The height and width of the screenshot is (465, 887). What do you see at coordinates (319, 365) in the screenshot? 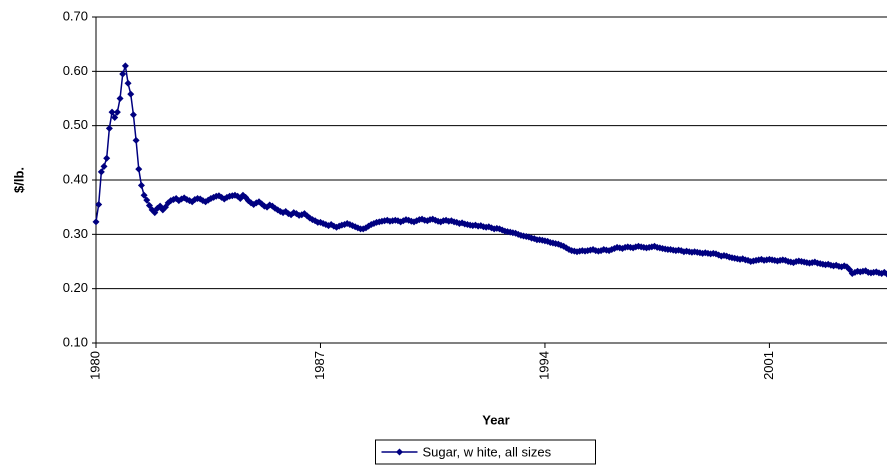
I see `x-tick-label: 1987` at bounding box center [319, 365].